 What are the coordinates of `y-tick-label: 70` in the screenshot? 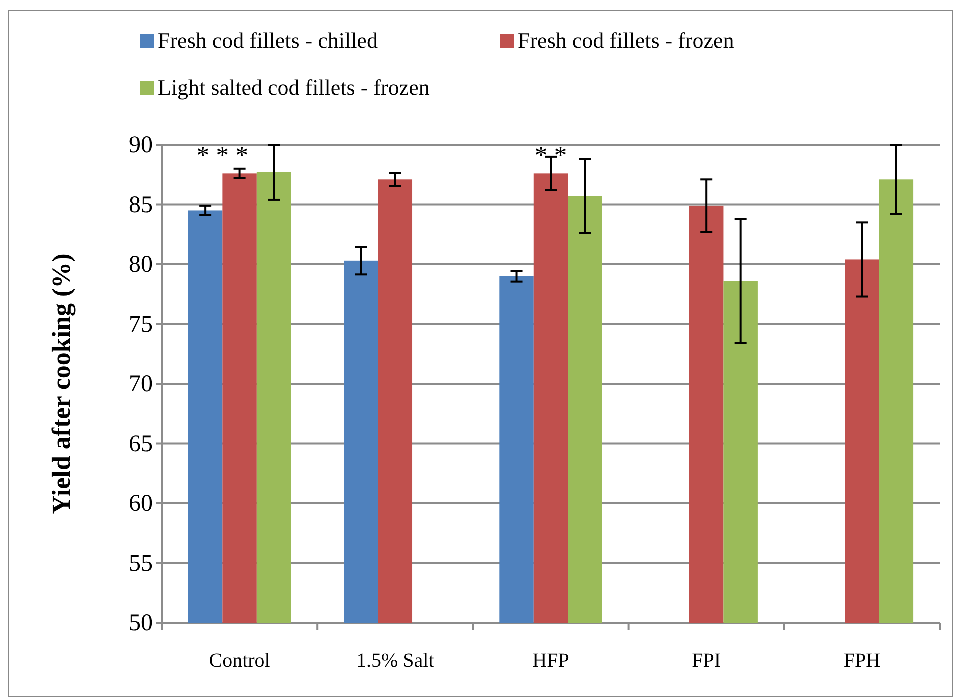 It's located at (141, 385).